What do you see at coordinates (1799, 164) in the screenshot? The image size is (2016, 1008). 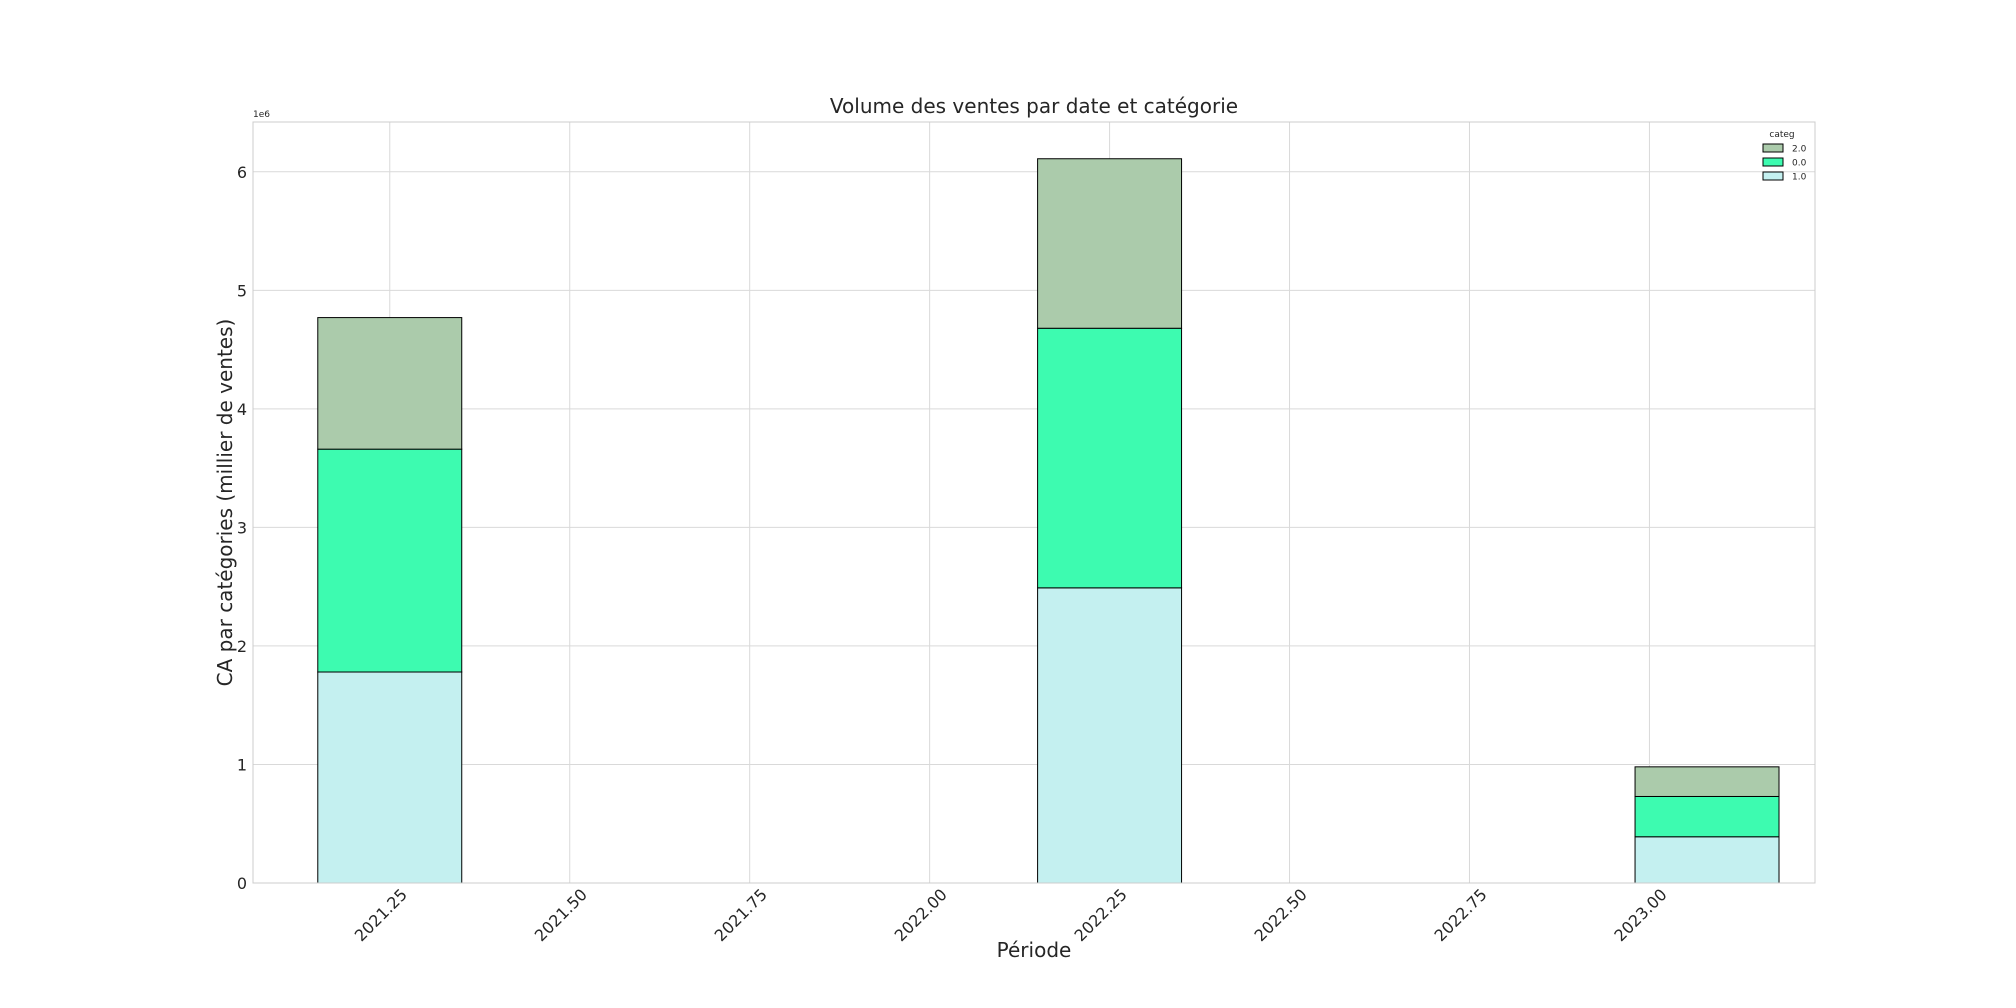 I see `legend-label: 0.0` at bounding box center [1799, 164].